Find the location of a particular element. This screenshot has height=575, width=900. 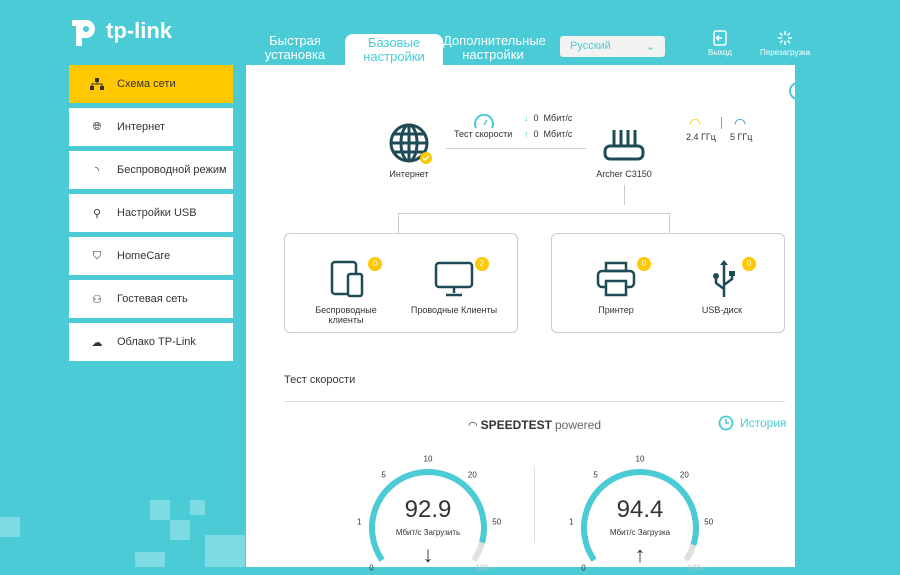

guest-users-icon: ⚇ is located at coordinates (97, 299).